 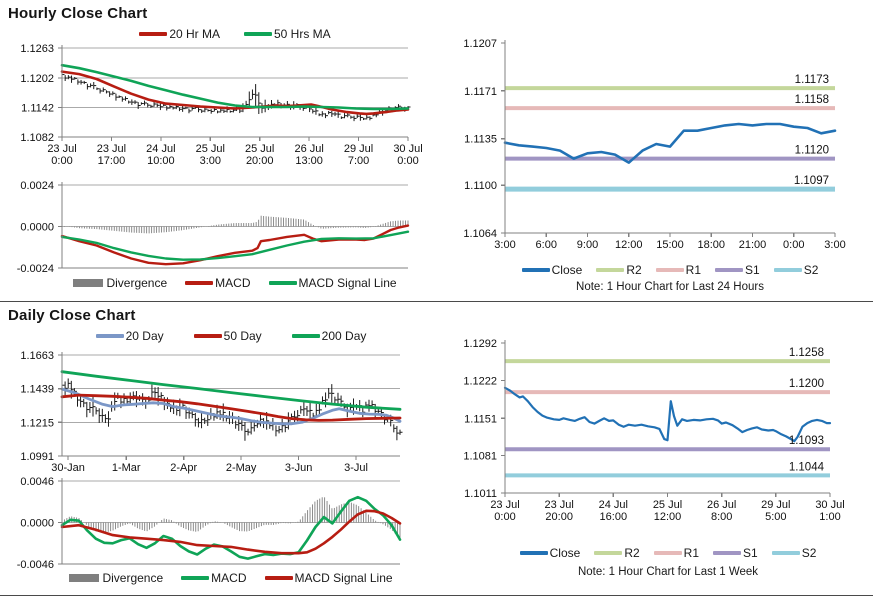 What do you see at coordinates (480, 44) in the screenshot?
I see `y-tick-label: 1.1207` at bounding box center [480, 44].